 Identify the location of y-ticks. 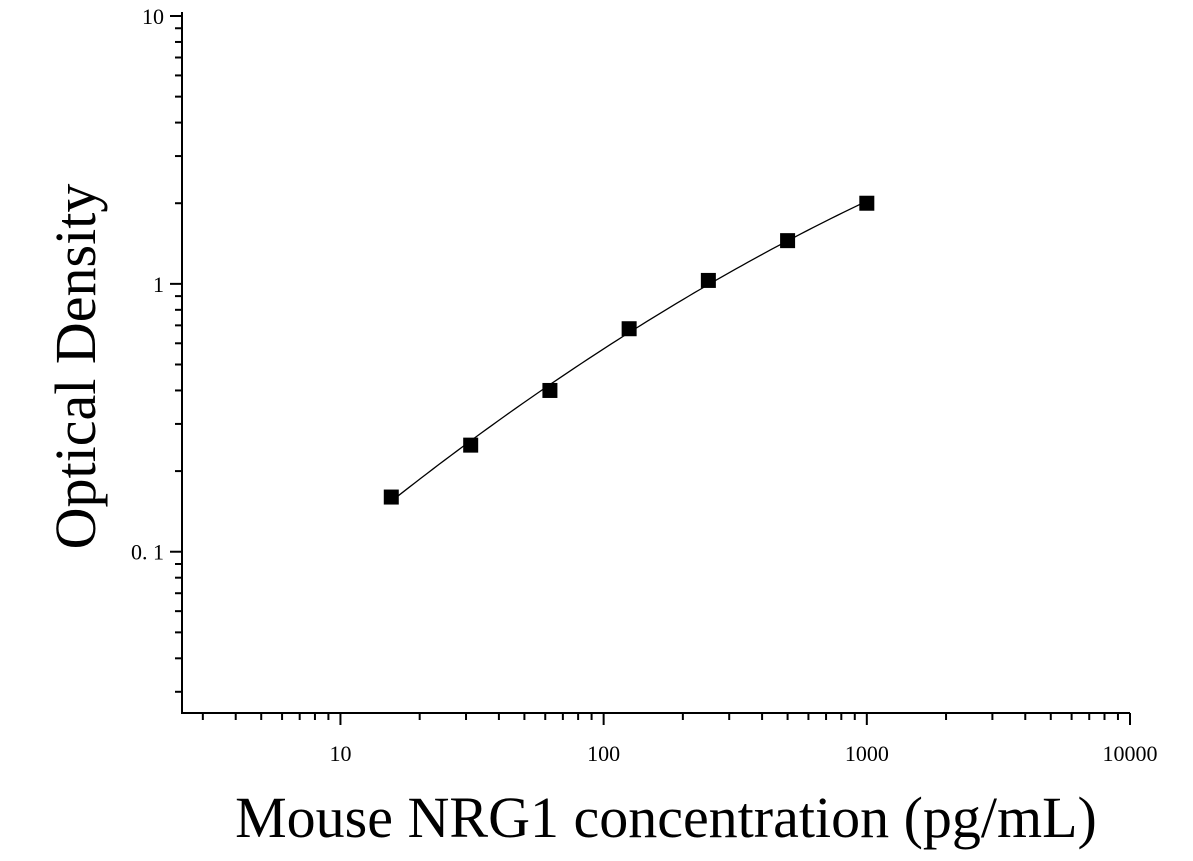
(176, 354).